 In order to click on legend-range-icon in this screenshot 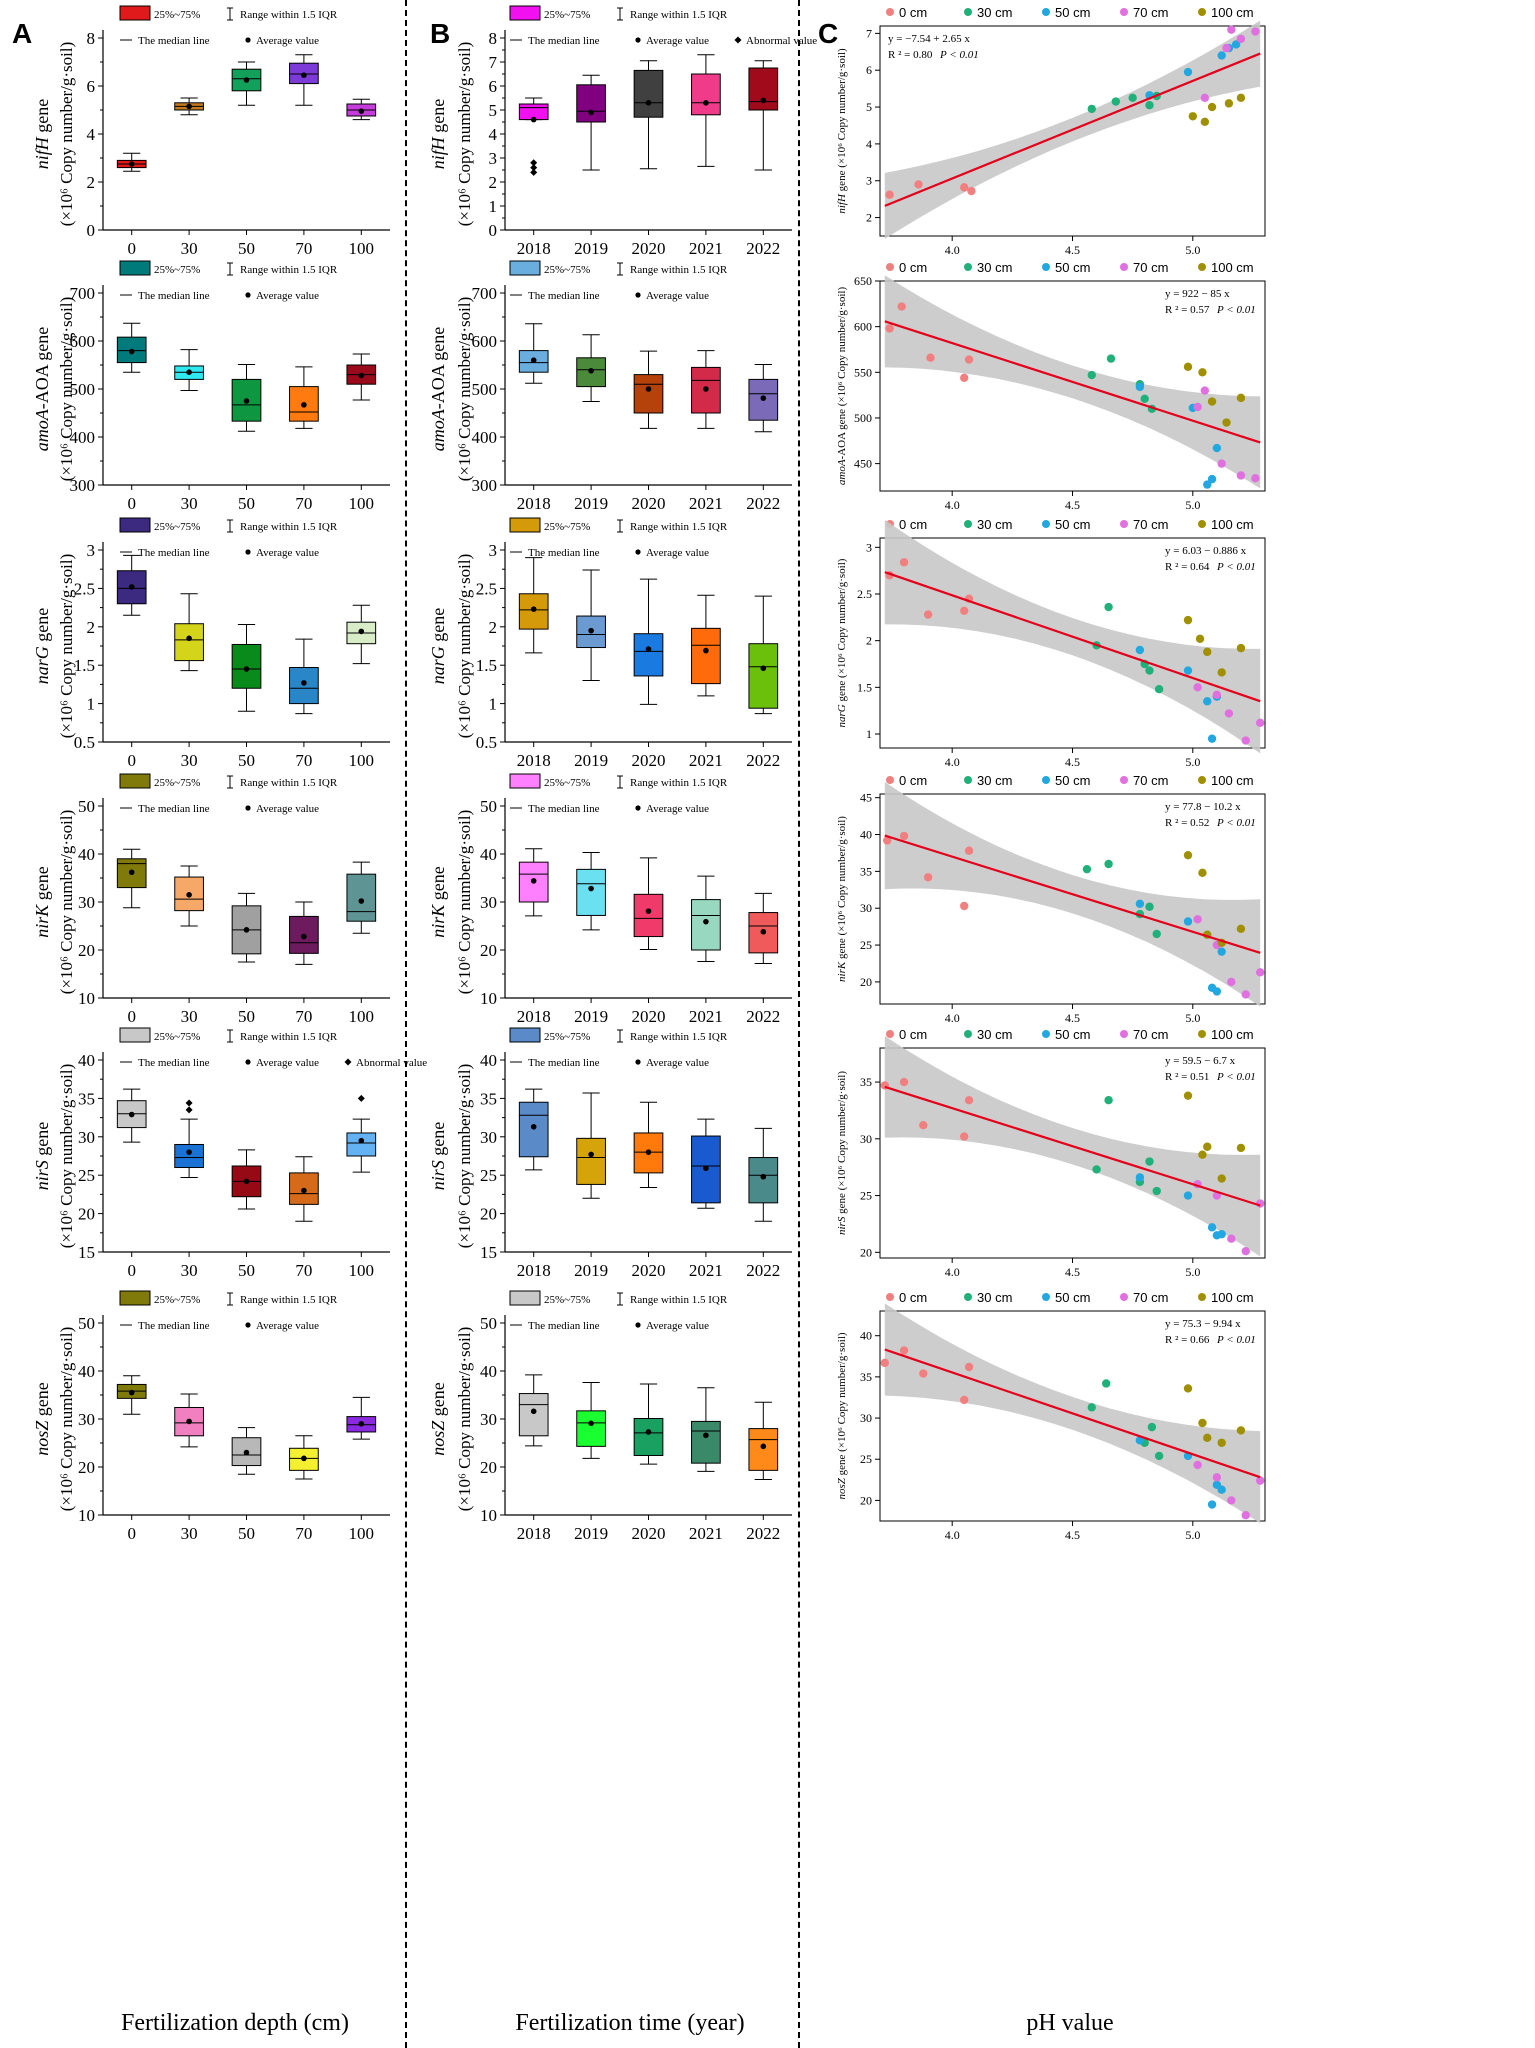, I will do `click(230, 269)`.